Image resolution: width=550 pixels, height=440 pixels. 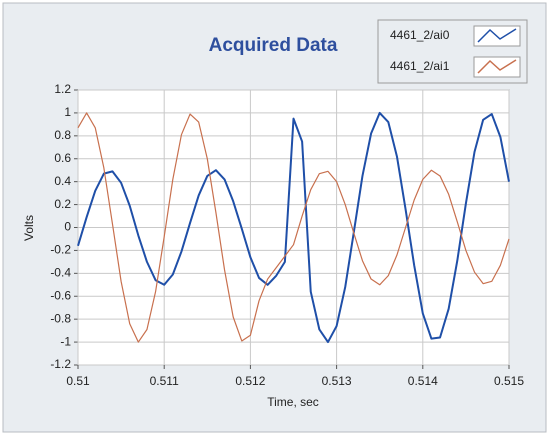 What do you see at coordinates (67, 227) in the screenshot?
I see `y-tick-label: 0` at bounding box center [67, 227].